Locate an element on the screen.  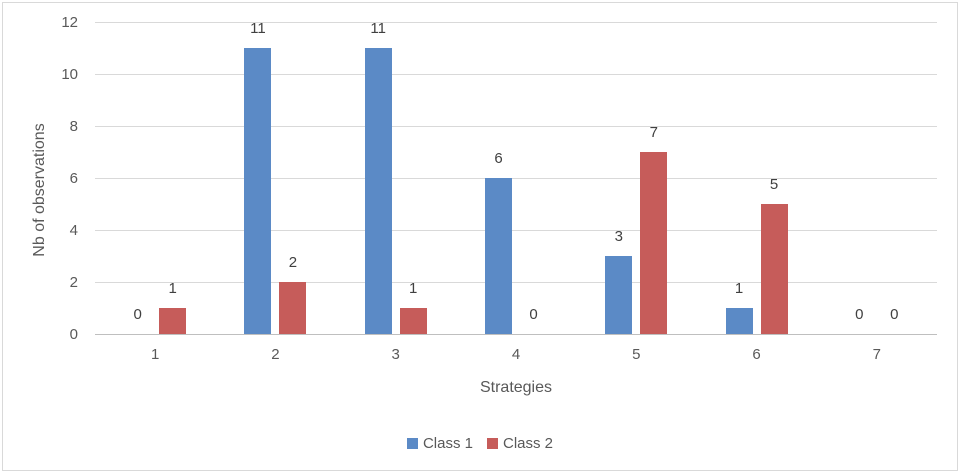
data-label-class-2-strategy-5: 7 is located at coordinates (653, 132).